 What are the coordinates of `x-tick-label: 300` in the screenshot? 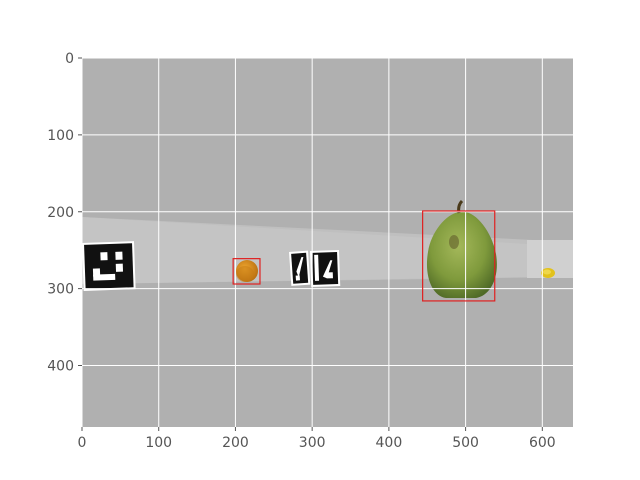 It's located at (312, 443).